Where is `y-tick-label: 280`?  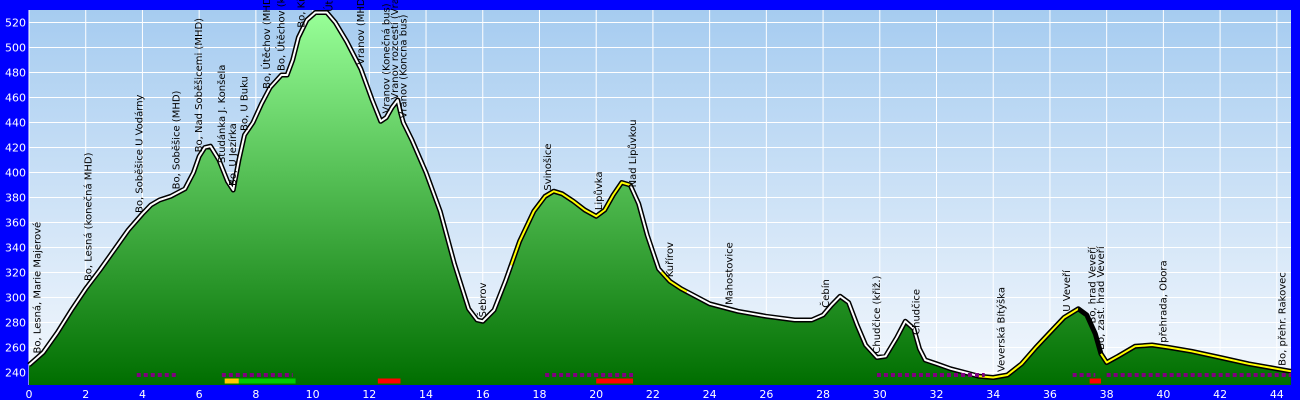 y-tick-label: 280 is located at coordinates (15, 323).